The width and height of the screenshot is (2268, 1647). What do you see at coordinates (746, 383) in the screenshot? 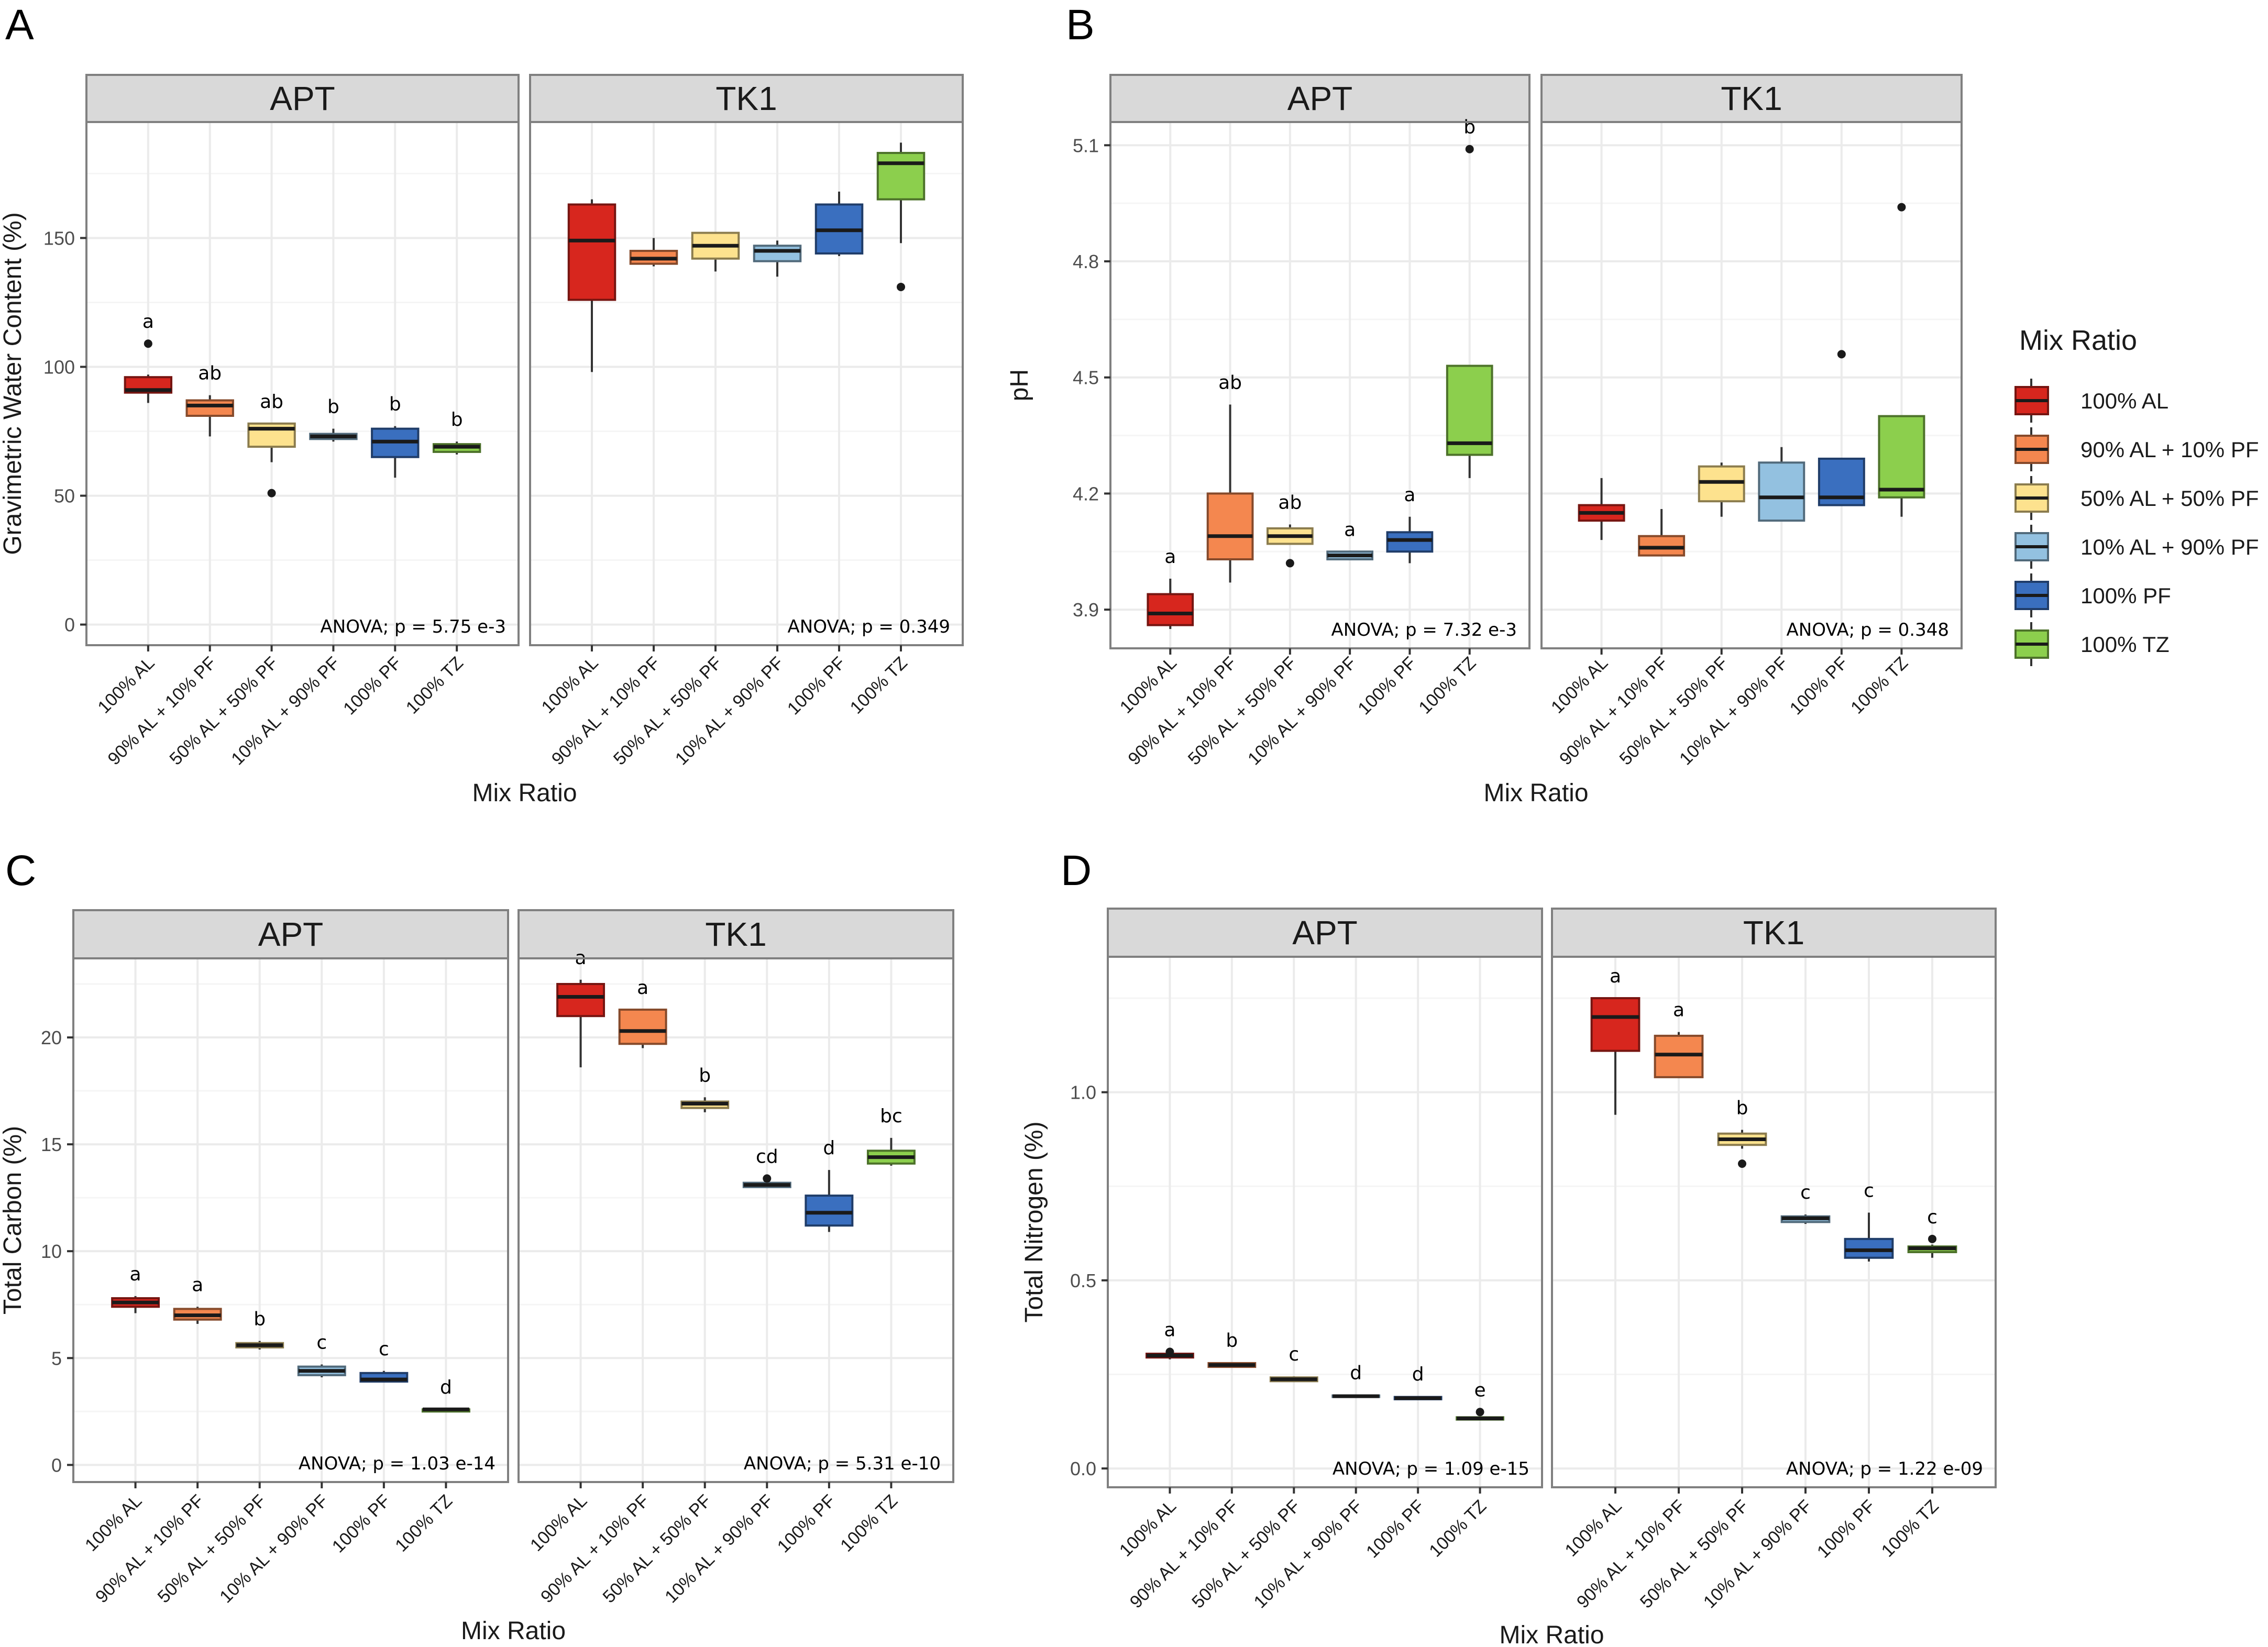
I see `plot-background` at bounding box center [746, 383].